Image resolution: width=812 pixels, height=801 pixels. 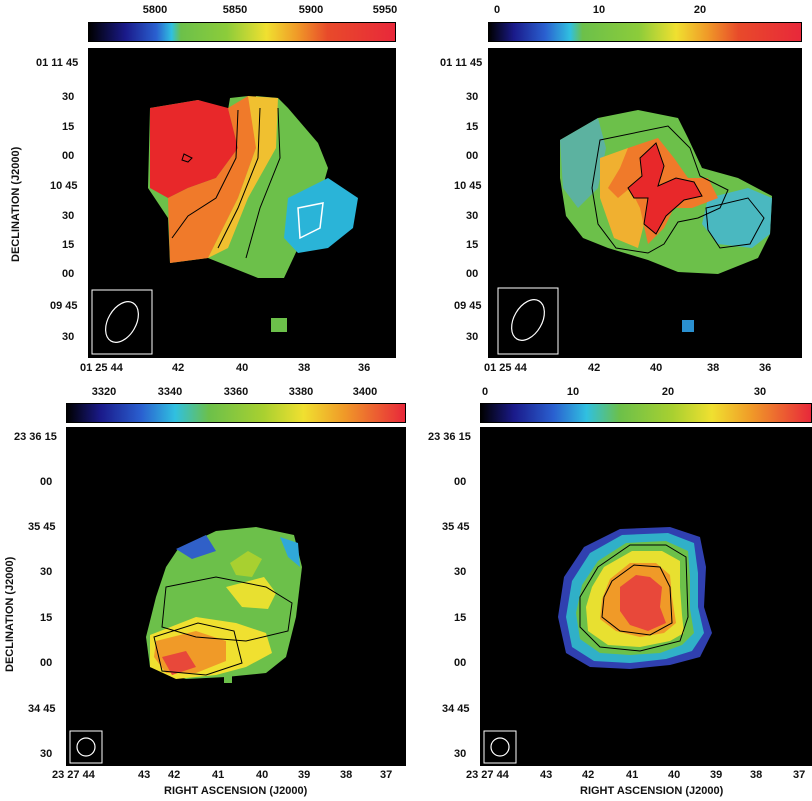 I want to click on colorbar-tick: 3320, so click(x=104, y=392).